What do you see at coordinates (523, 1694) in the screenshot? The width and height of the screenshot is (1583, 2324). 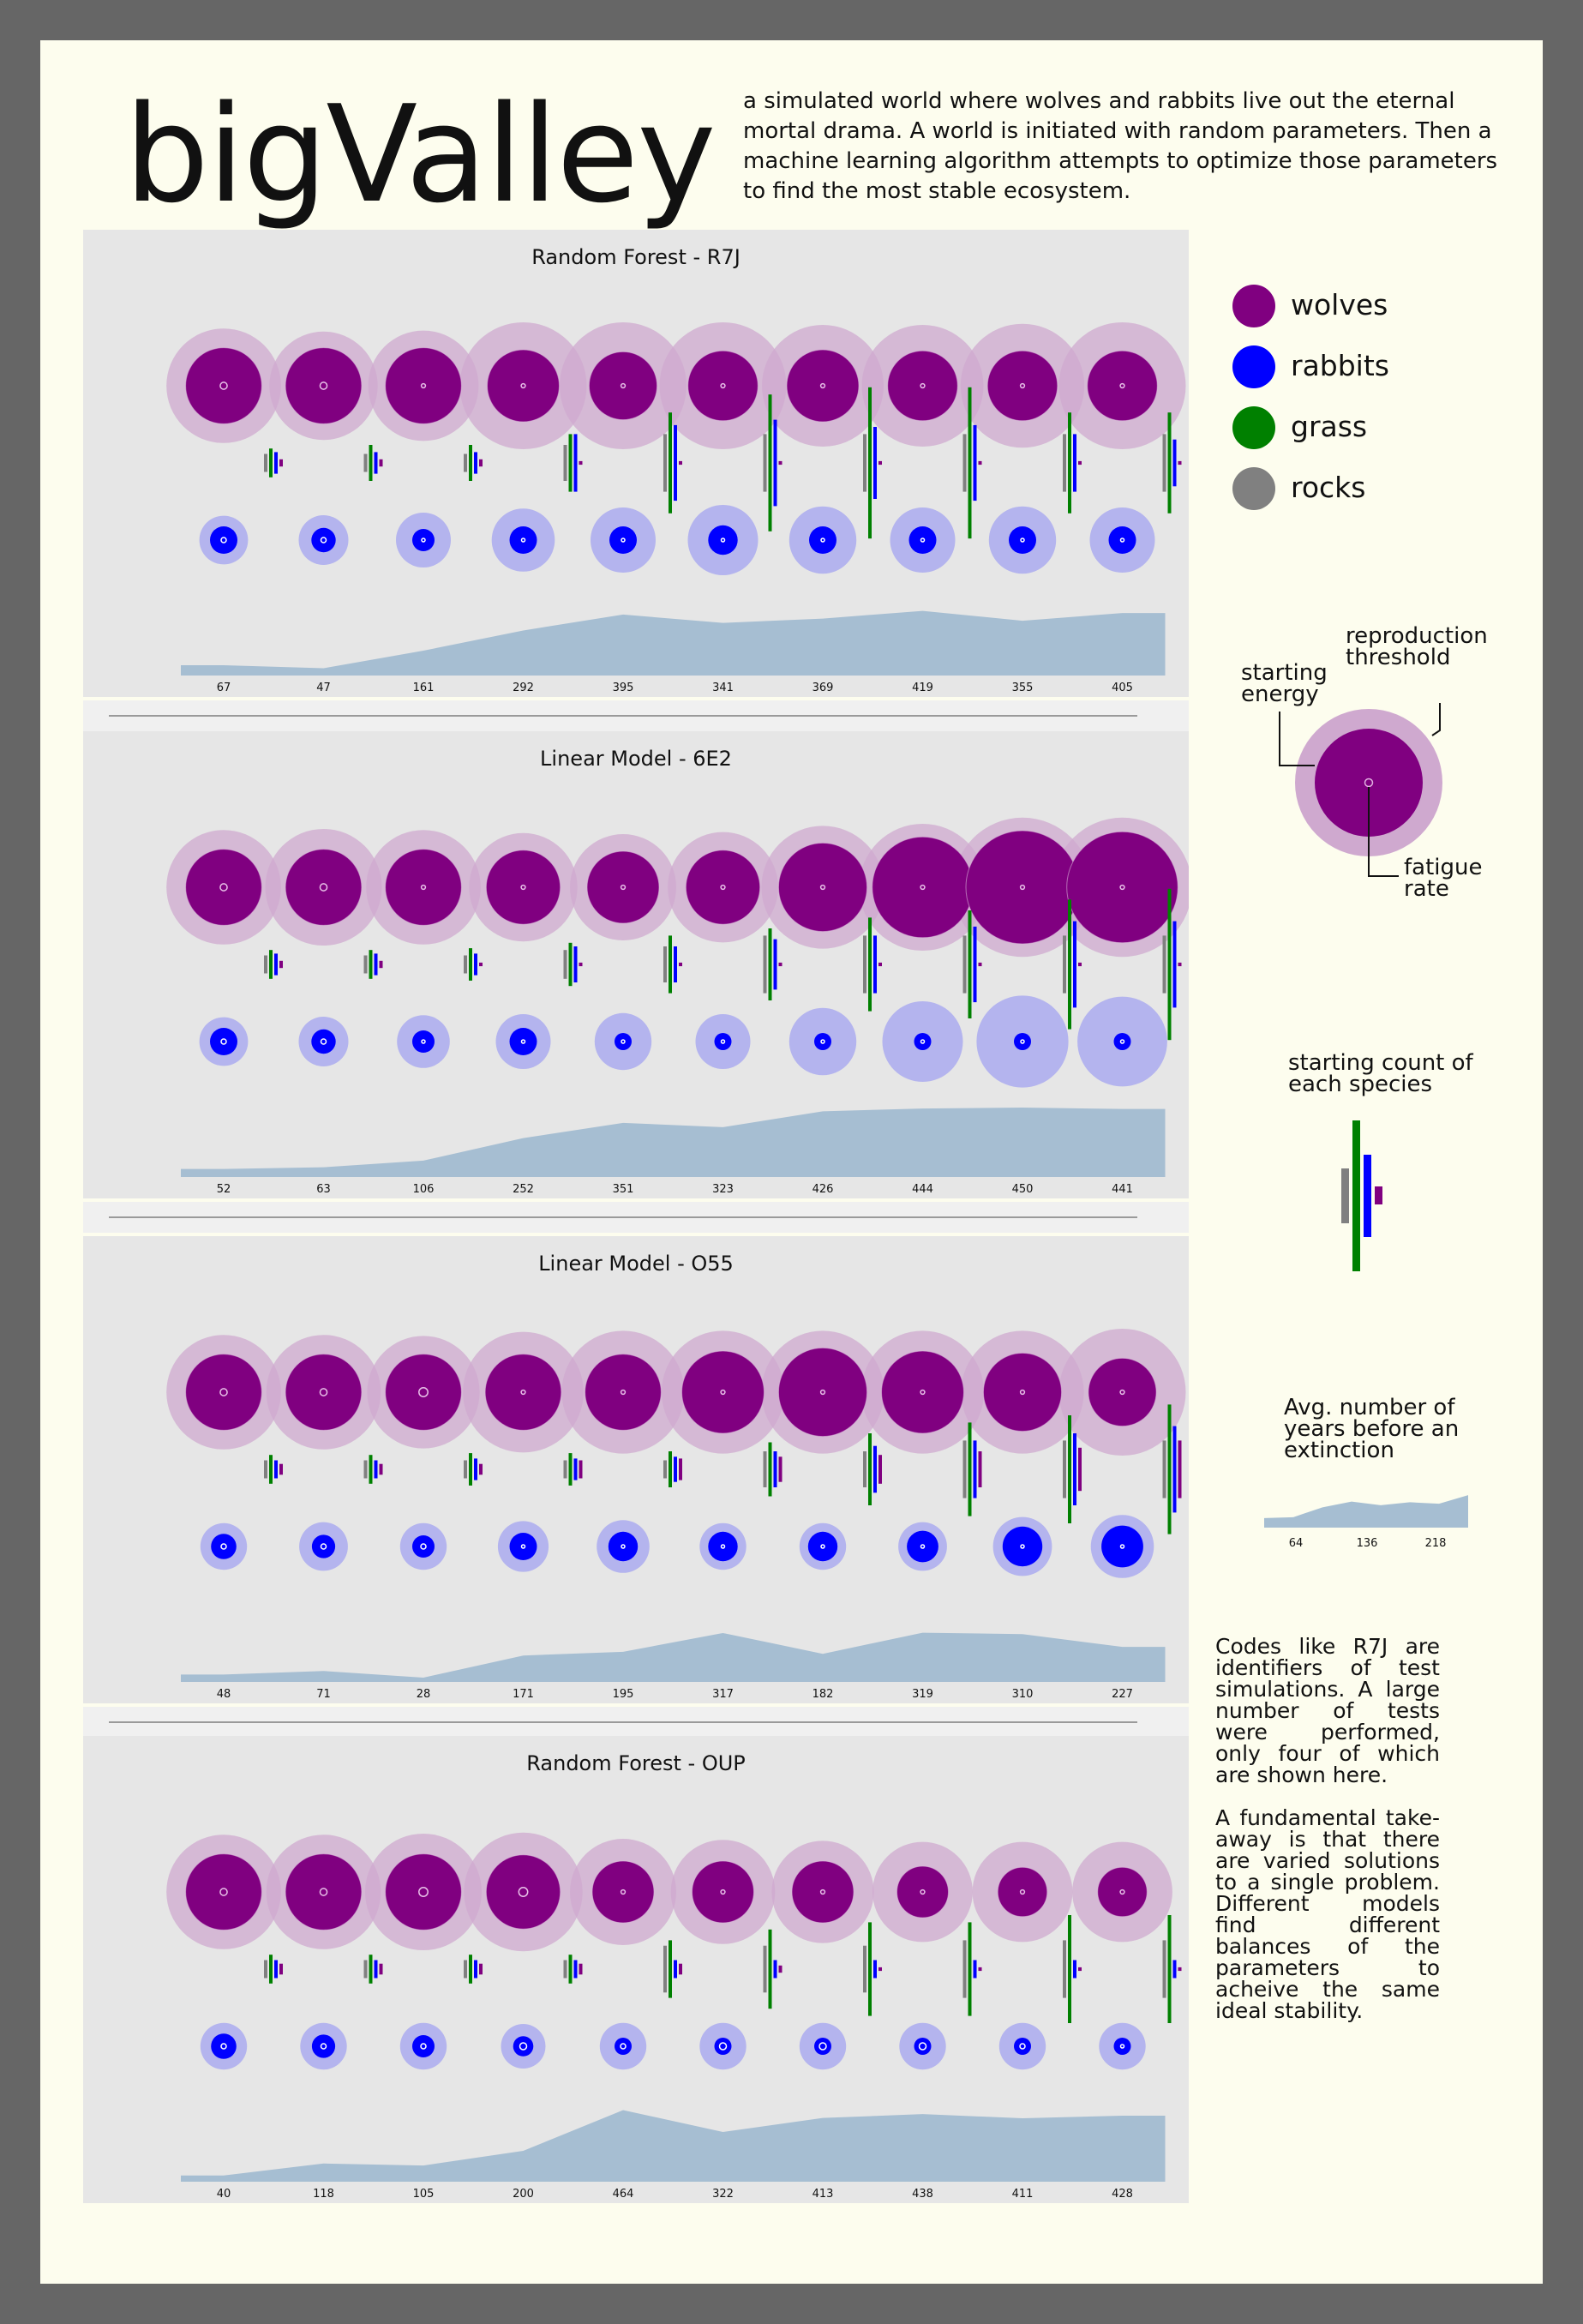 I see `years-label: 171` at bounding box center [523, 1694].